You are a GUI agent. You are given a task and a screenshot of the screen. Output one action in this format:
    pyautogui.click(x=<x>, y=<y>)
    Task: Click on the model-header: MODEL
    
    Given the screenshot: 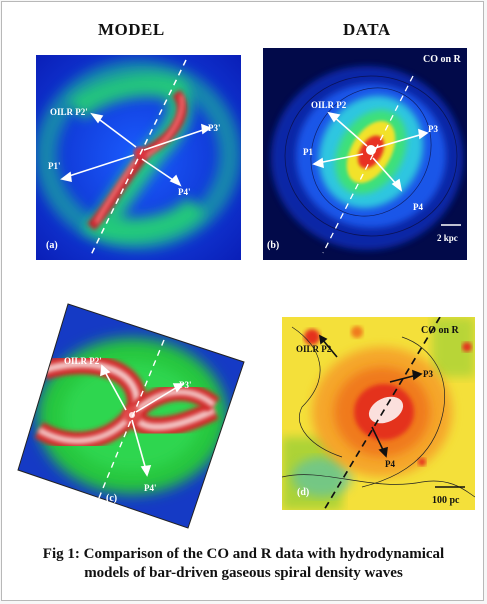 What is the action you would take?
    pyautogui.click(x=131, y=29)
    